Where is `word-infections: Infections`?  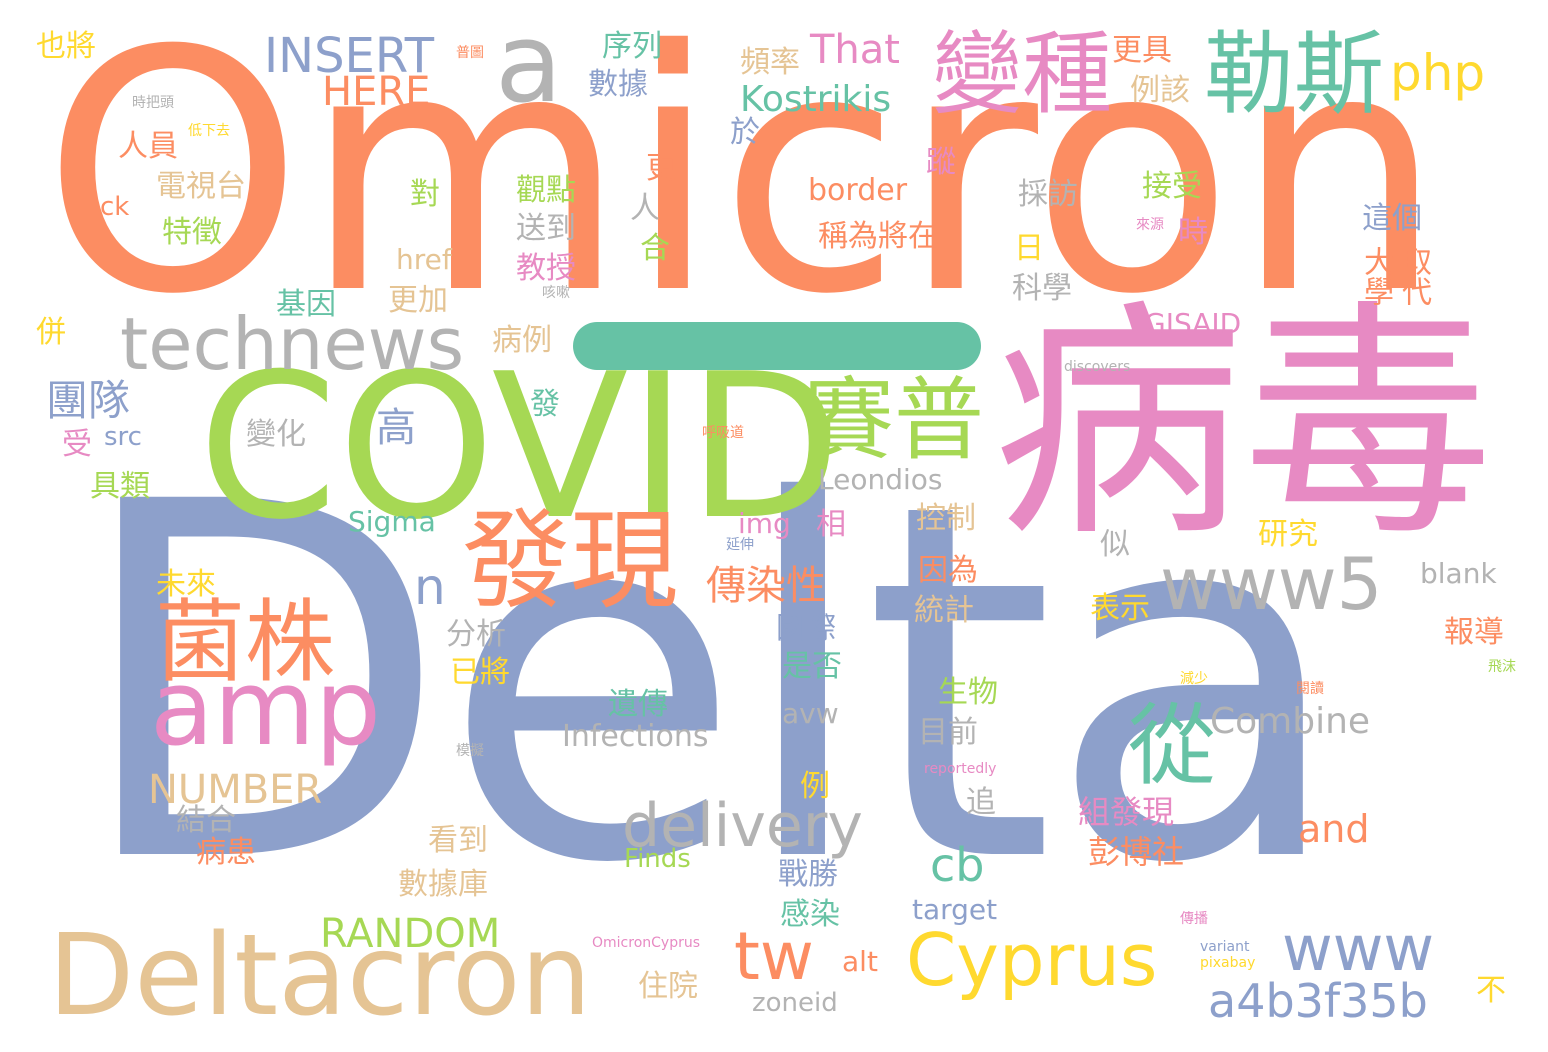
word-infections: Infections is located at coordinates (635, 736).